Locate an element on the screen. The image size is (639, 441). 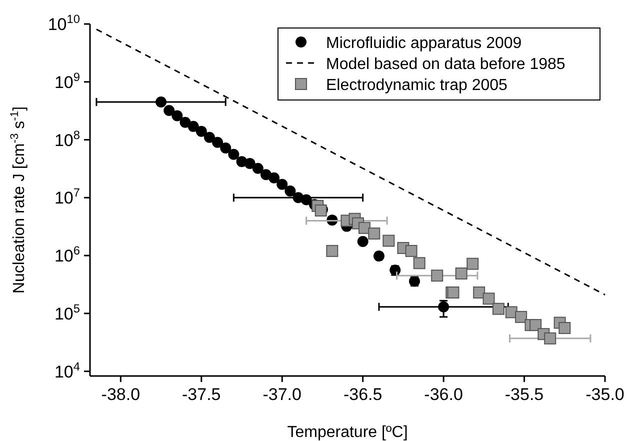
y-tick-label: 10$^{5}$ is located at coordinates (67, 312).